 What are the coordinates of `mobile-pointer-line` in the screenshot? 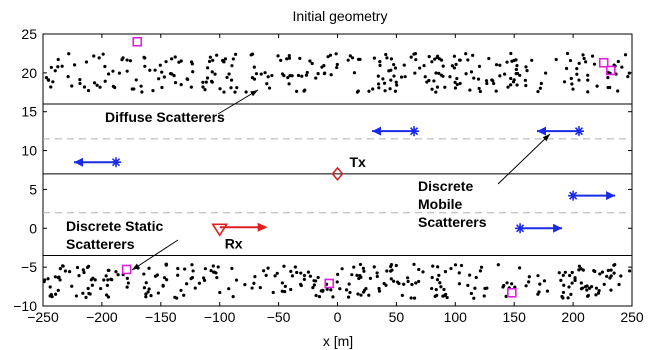 It's located at (524, 159).